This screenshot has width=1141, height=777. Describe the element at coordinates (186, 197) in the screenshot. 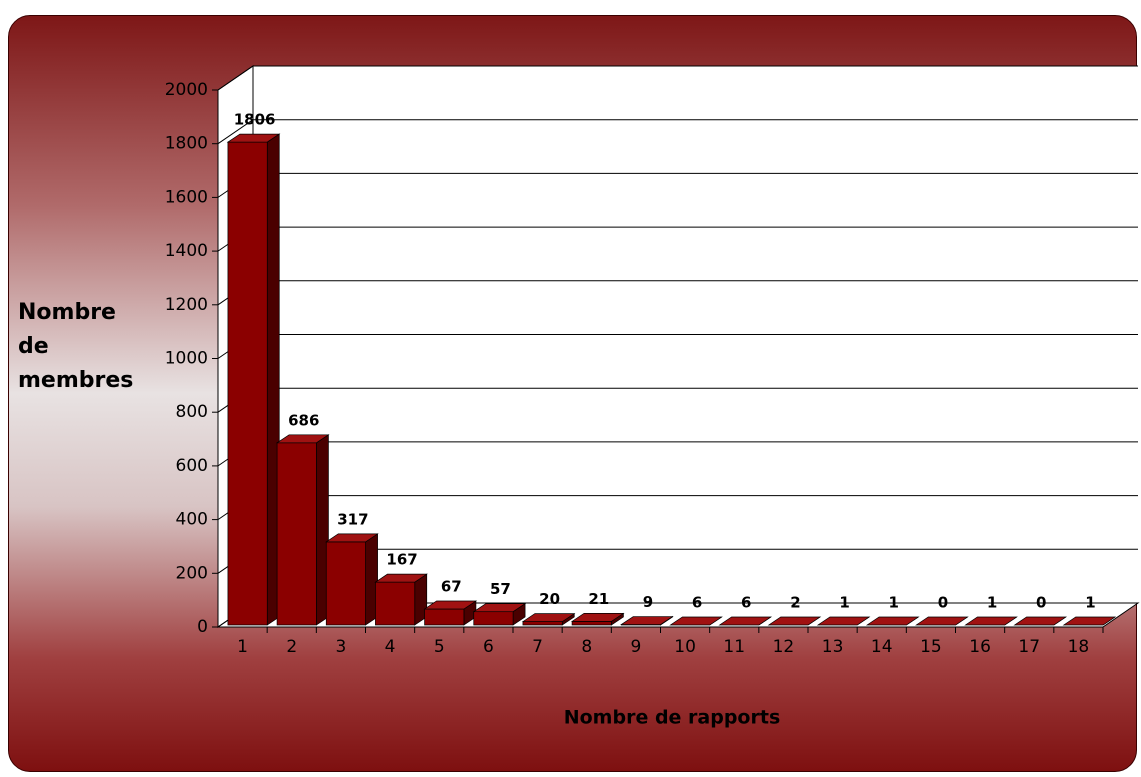

I see `y-tick-label: 1600` at that location.